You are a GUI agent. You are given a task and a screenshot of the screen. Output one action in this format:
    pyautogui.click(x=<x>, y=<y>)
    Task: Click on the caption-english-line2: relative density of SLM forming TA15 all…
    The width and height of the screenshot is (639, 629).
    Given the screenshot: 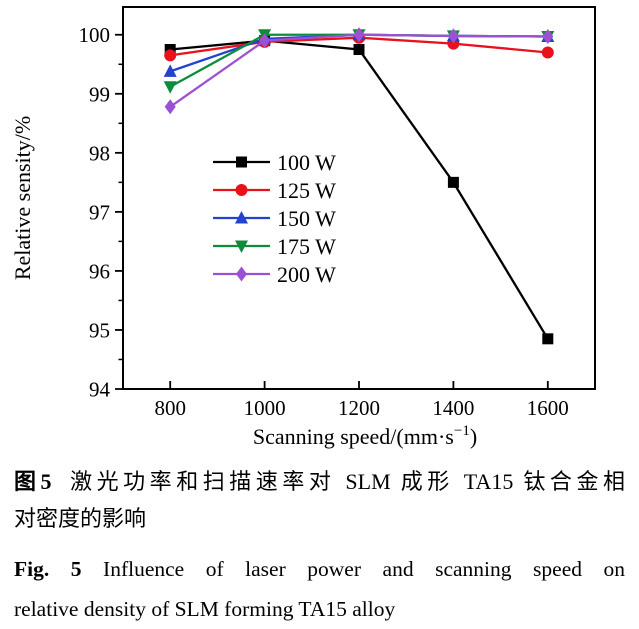 What is the action you would take?
    pyautogui.click(x=205, y=609)
    